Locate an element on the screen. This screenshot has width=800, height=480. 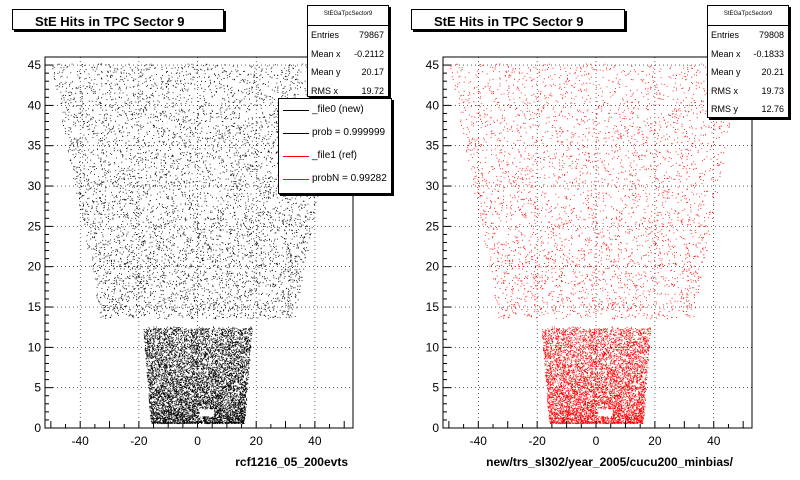
stats-value: 20.17 is located at coordinates (372, 72).